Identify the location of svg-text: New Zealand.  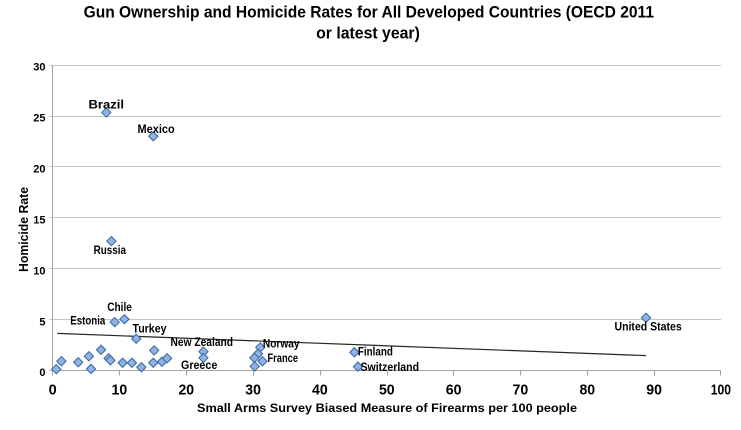
(202, 343).